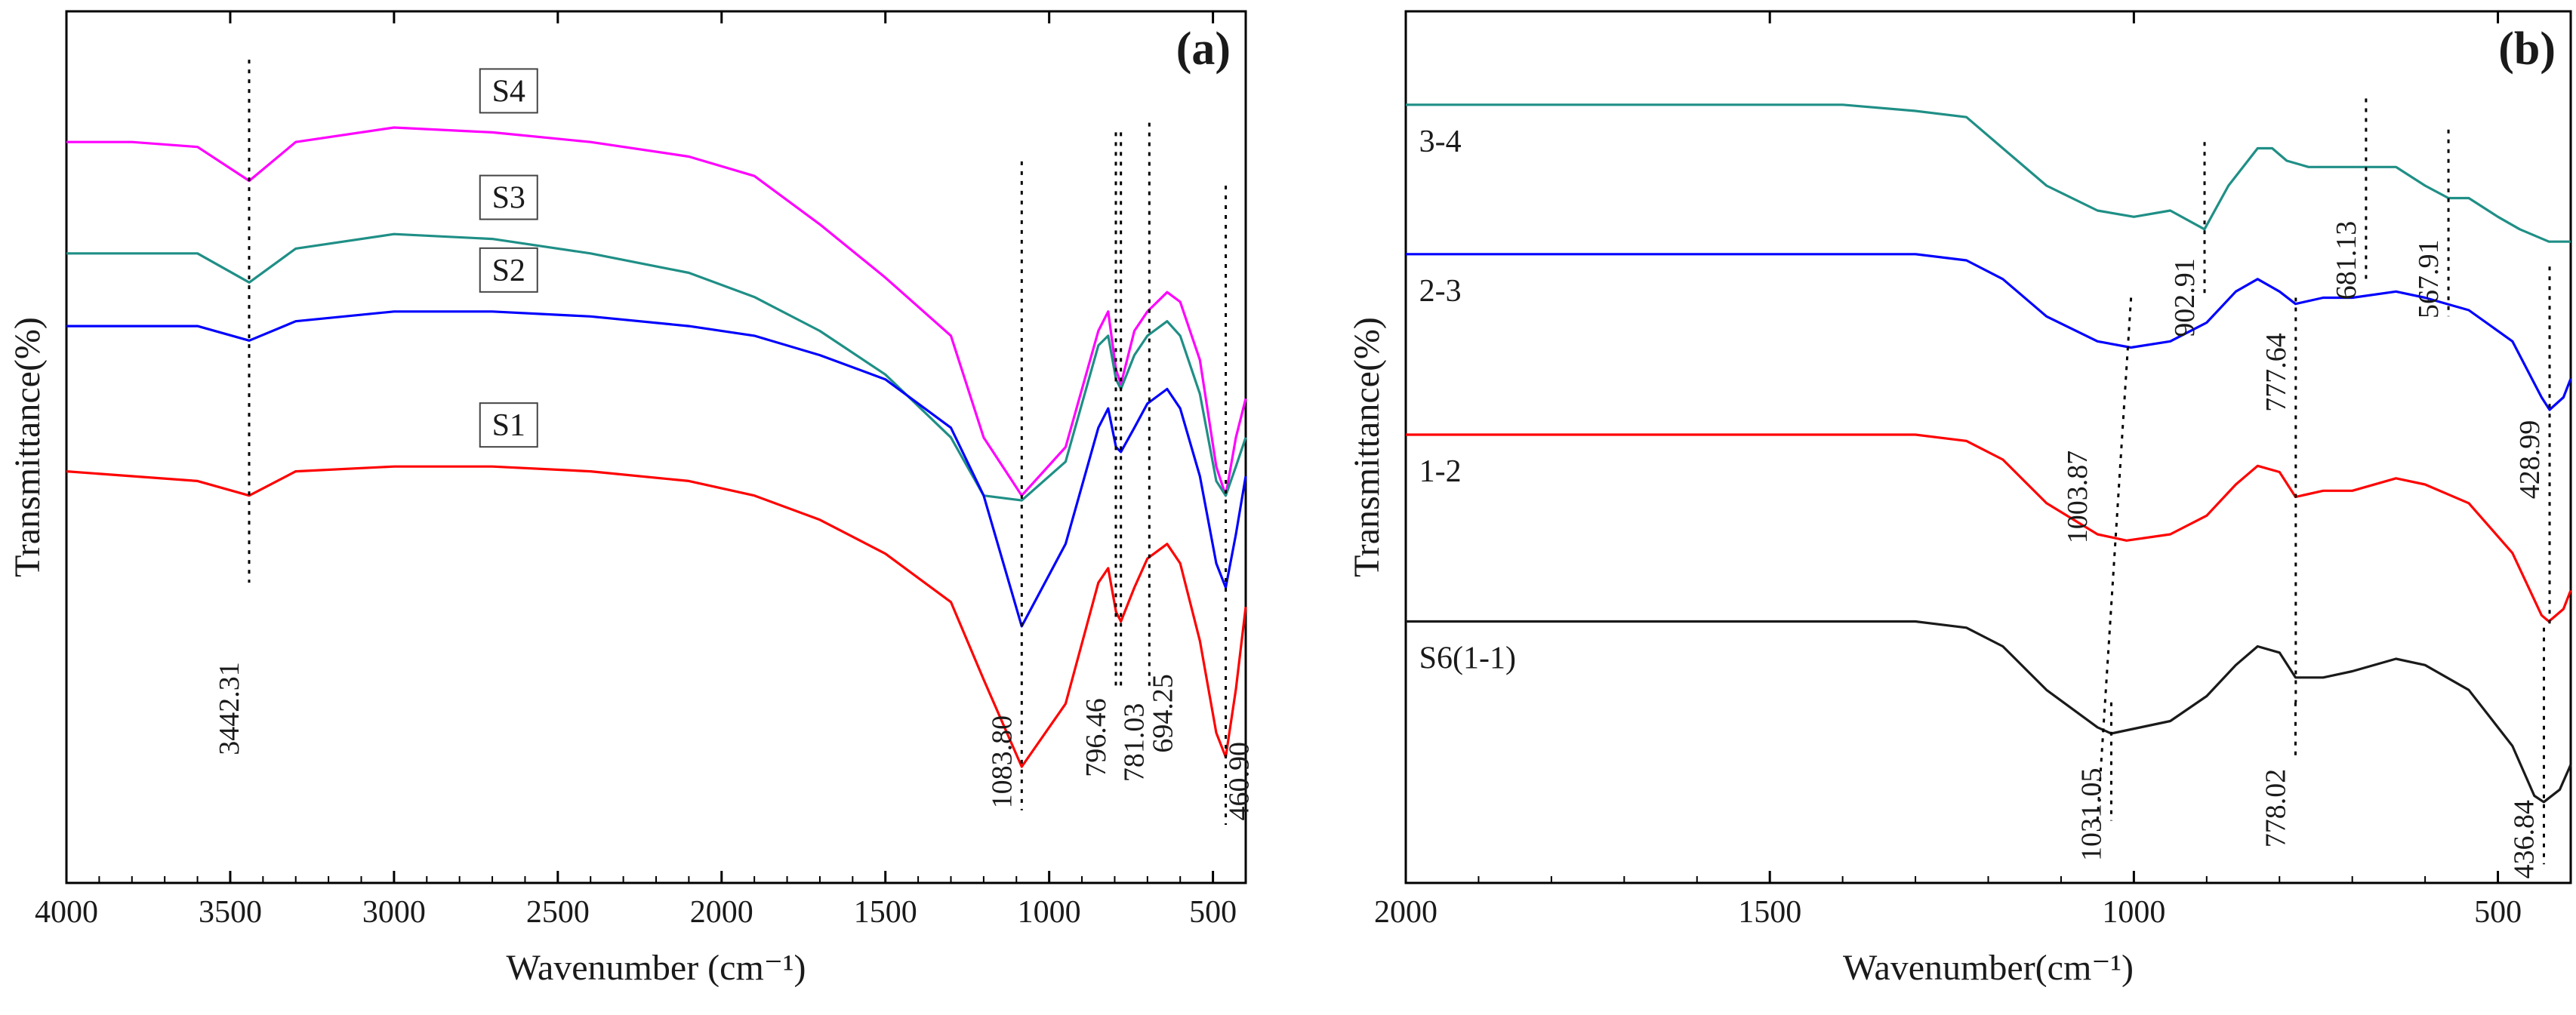  Describe the element at coordinates (1440, 291) in the screenshot. I see `series-label: 2-3` at that location.